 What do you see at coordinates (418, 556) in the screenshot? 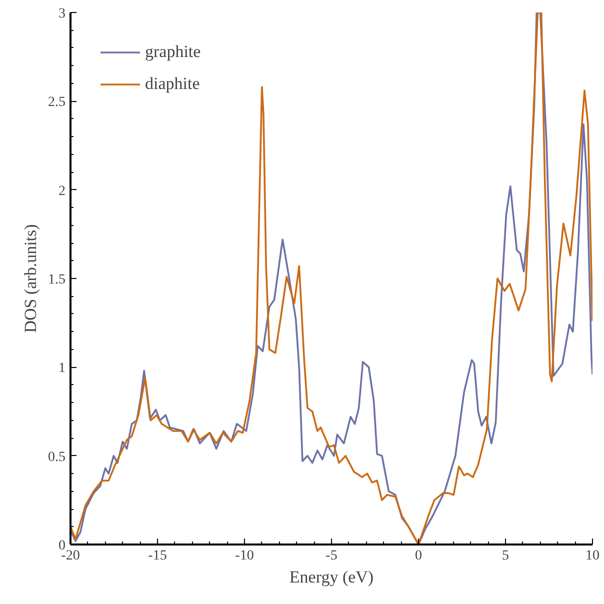
I see `x-tick-label: 0` at bounding box center [418, 556].